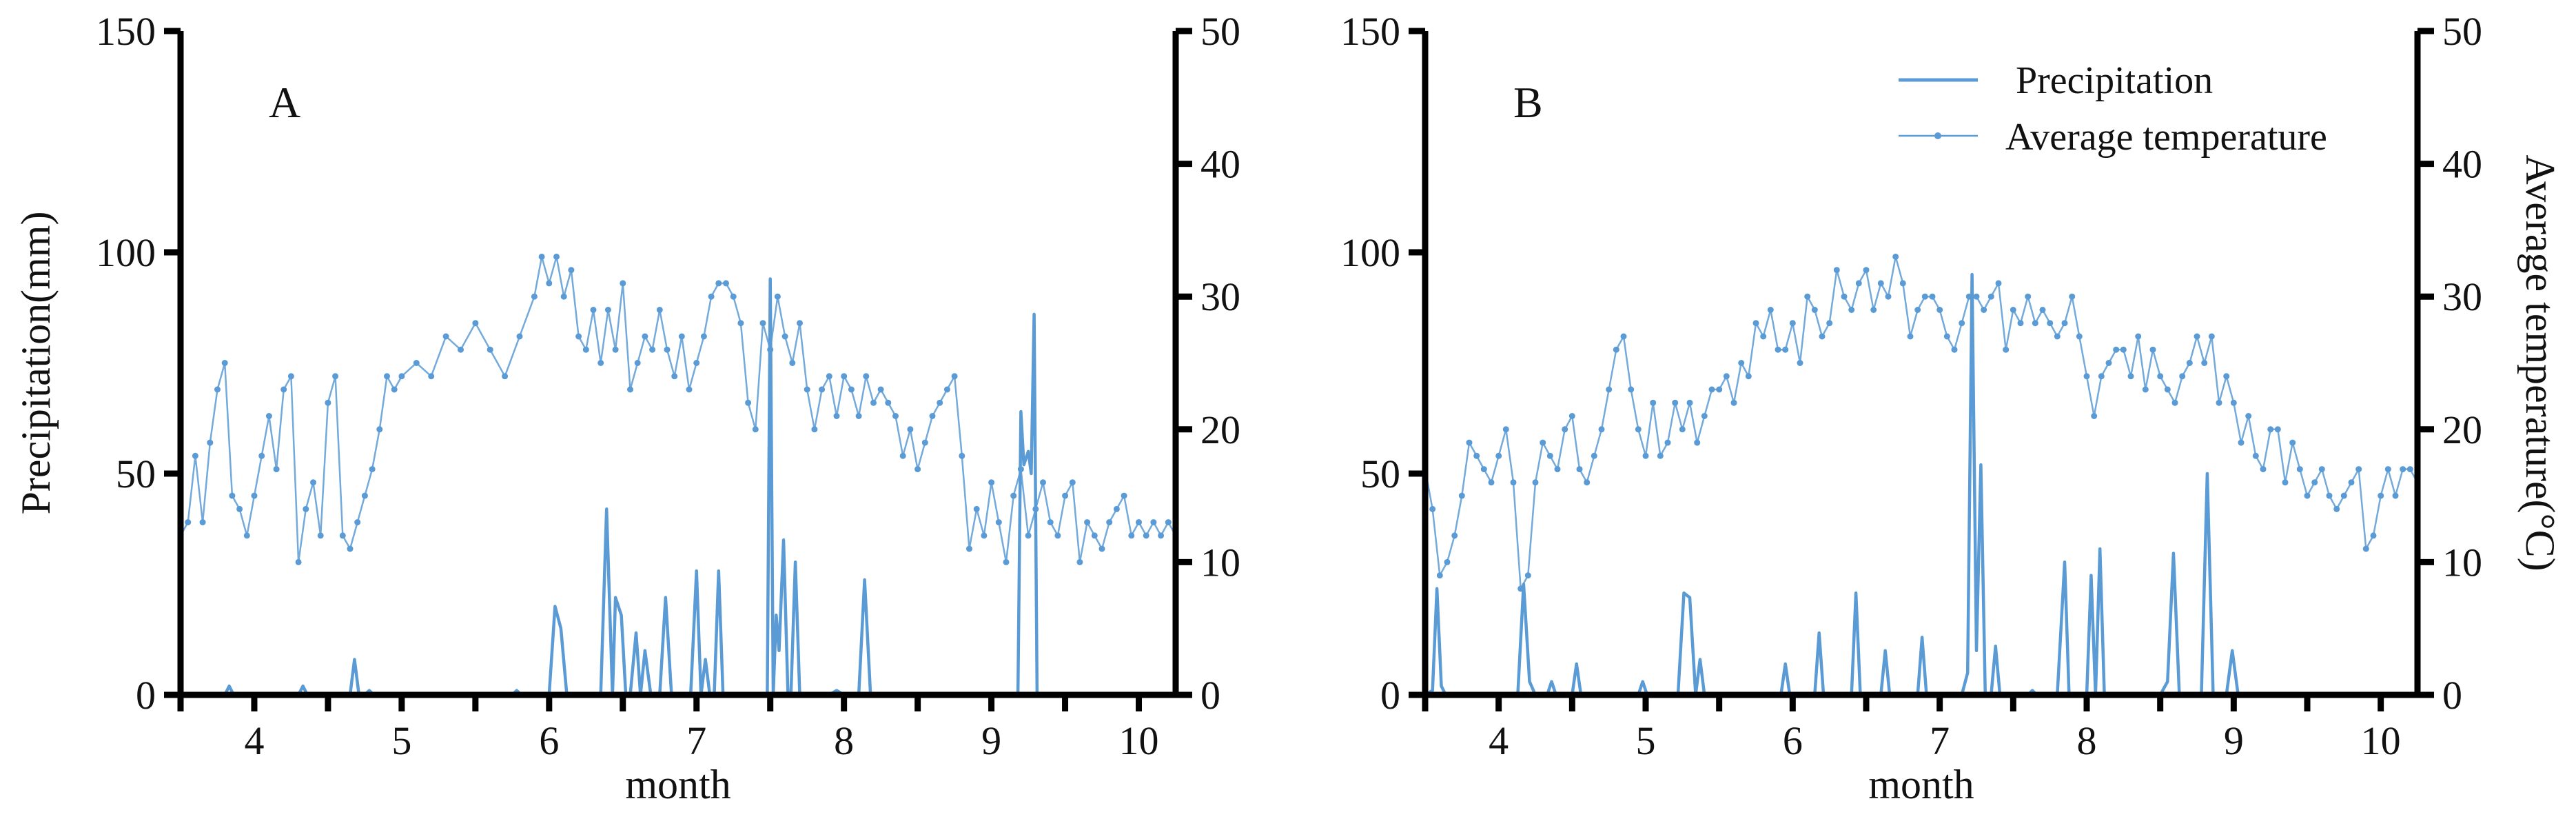 This screenshot has height=830, width=2576. What do you see at coordinates (733, 296) in the screenshot?
I see `chart-0.temperature-point-66` at bounding box center [733, 296].